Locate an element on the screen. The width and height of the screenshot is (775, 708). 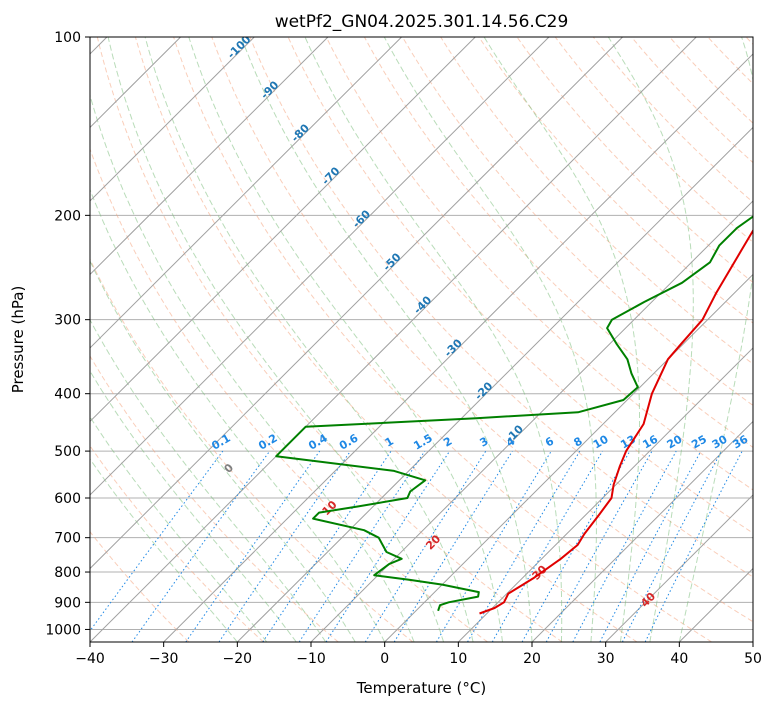
y-tick-label: 200 is located at coordinates (67, 216).